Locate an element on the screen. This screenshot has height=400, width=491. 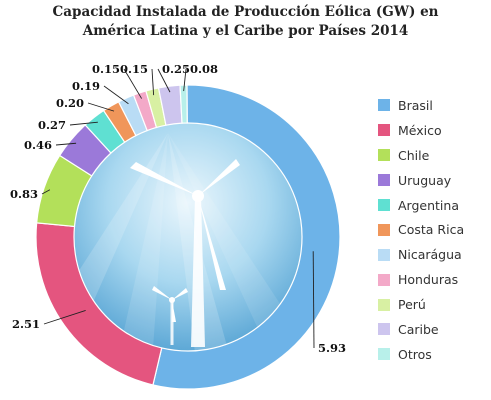
legend-item-brasil: Brasil is located at coordinates (433, 105).